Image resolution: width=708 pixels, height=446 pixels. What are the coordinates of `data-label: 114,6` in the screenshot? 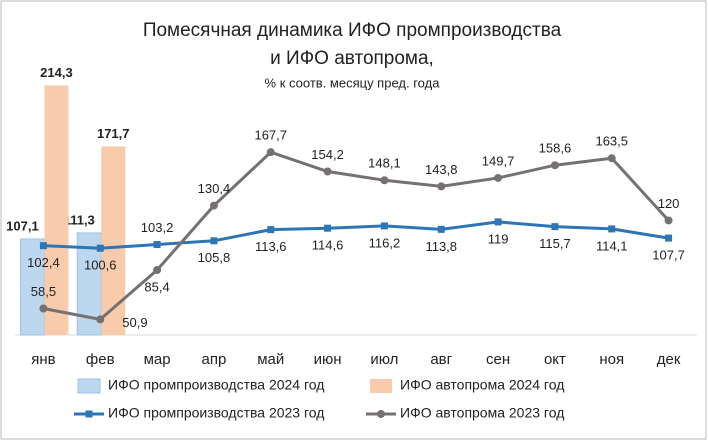 It's located at (328, 245).